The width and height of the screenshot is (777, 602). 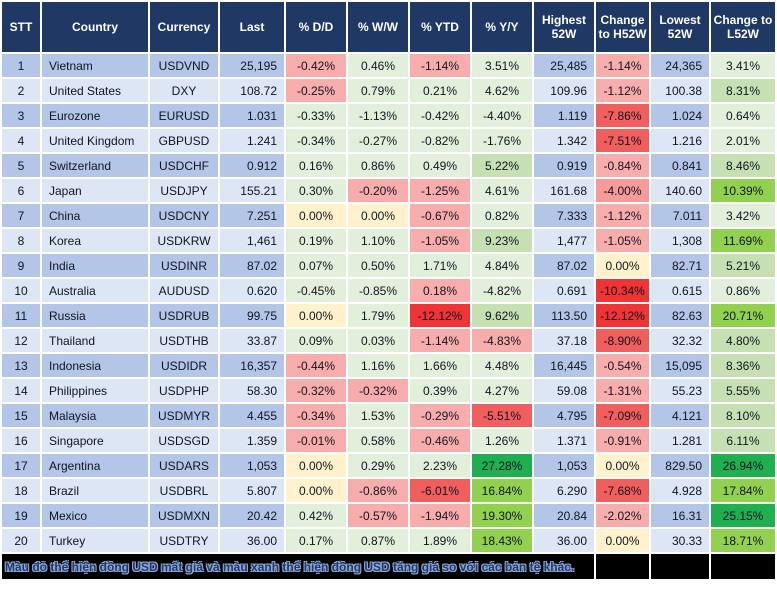 I want to click on low-cell: 1.024, so click(x=680, y=115).